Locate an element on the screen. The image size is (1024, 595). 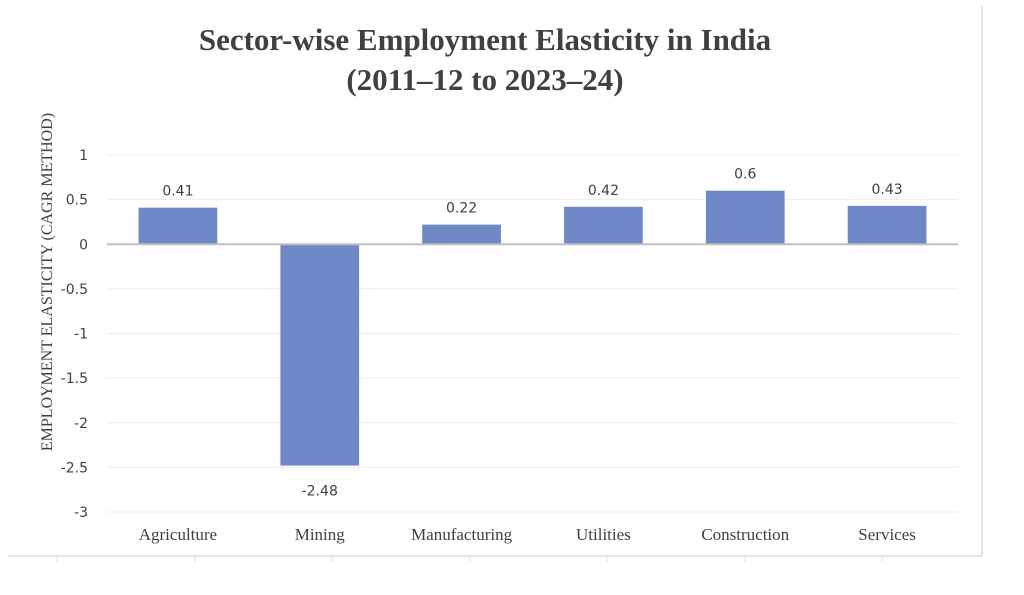
y-axis-ticks: 1 0.5 0 -0.5 -1 -1.5 -2 -2.5 -3 is located at coordinates (74, 334).